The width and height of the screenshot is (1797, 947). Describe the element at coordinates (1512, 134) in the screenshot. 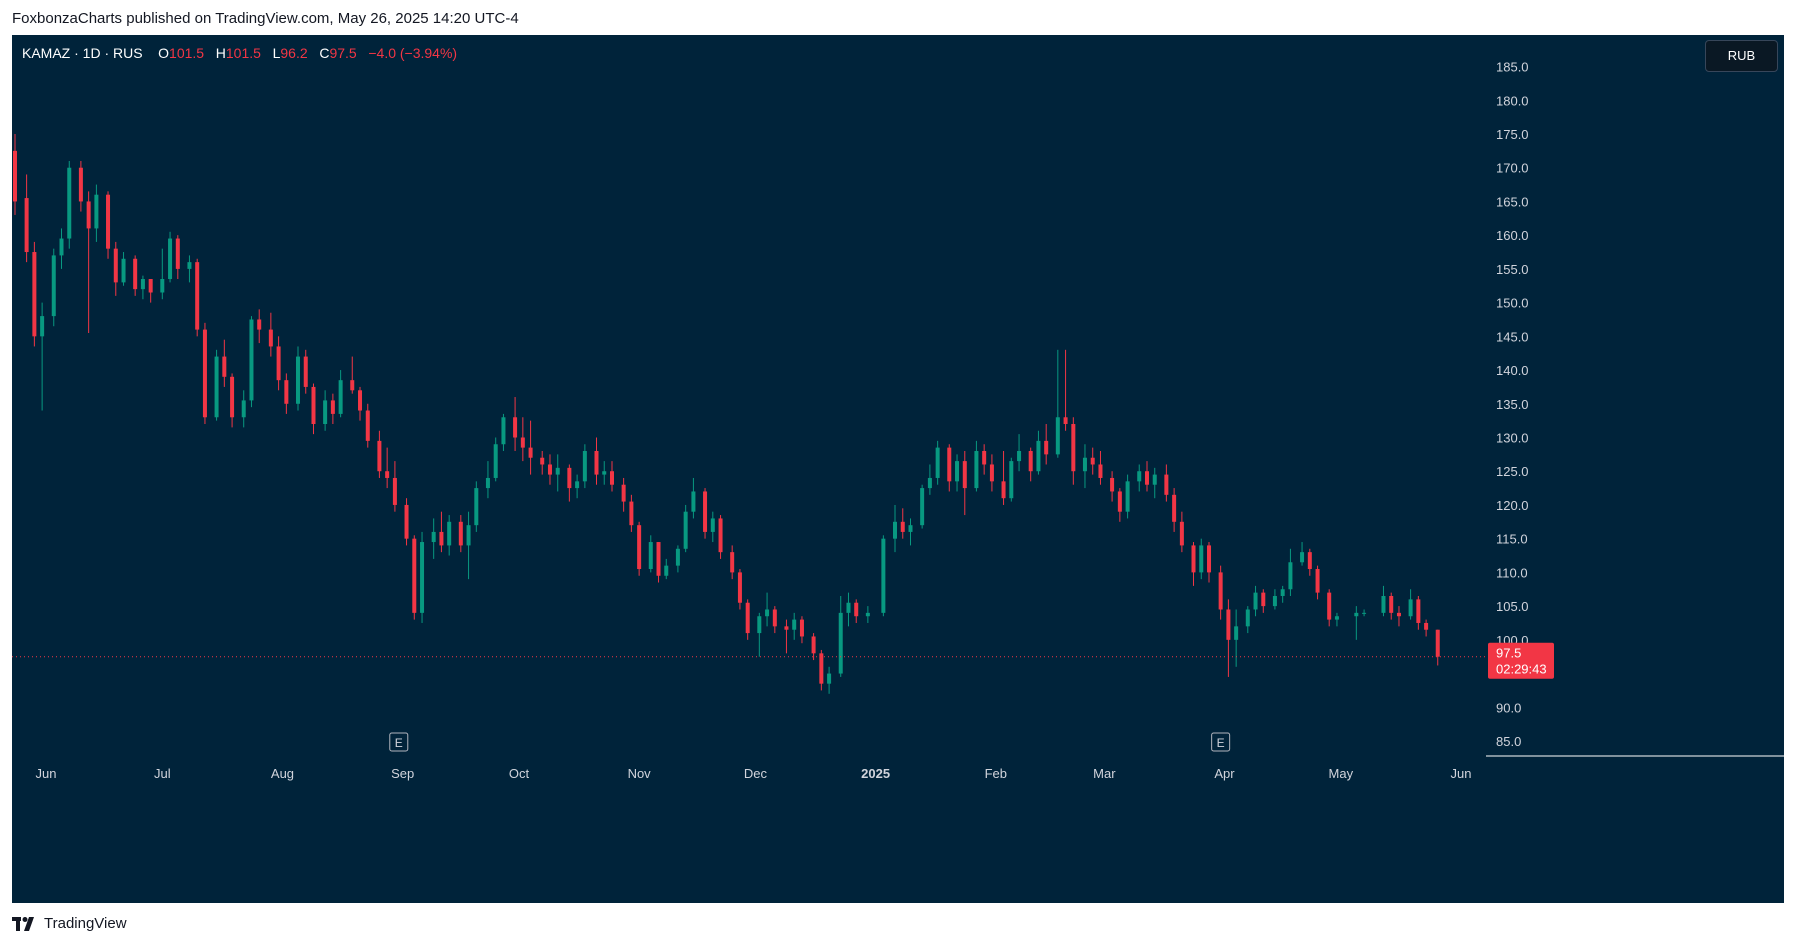

I see `price-tick-label: 175.0` at that location.